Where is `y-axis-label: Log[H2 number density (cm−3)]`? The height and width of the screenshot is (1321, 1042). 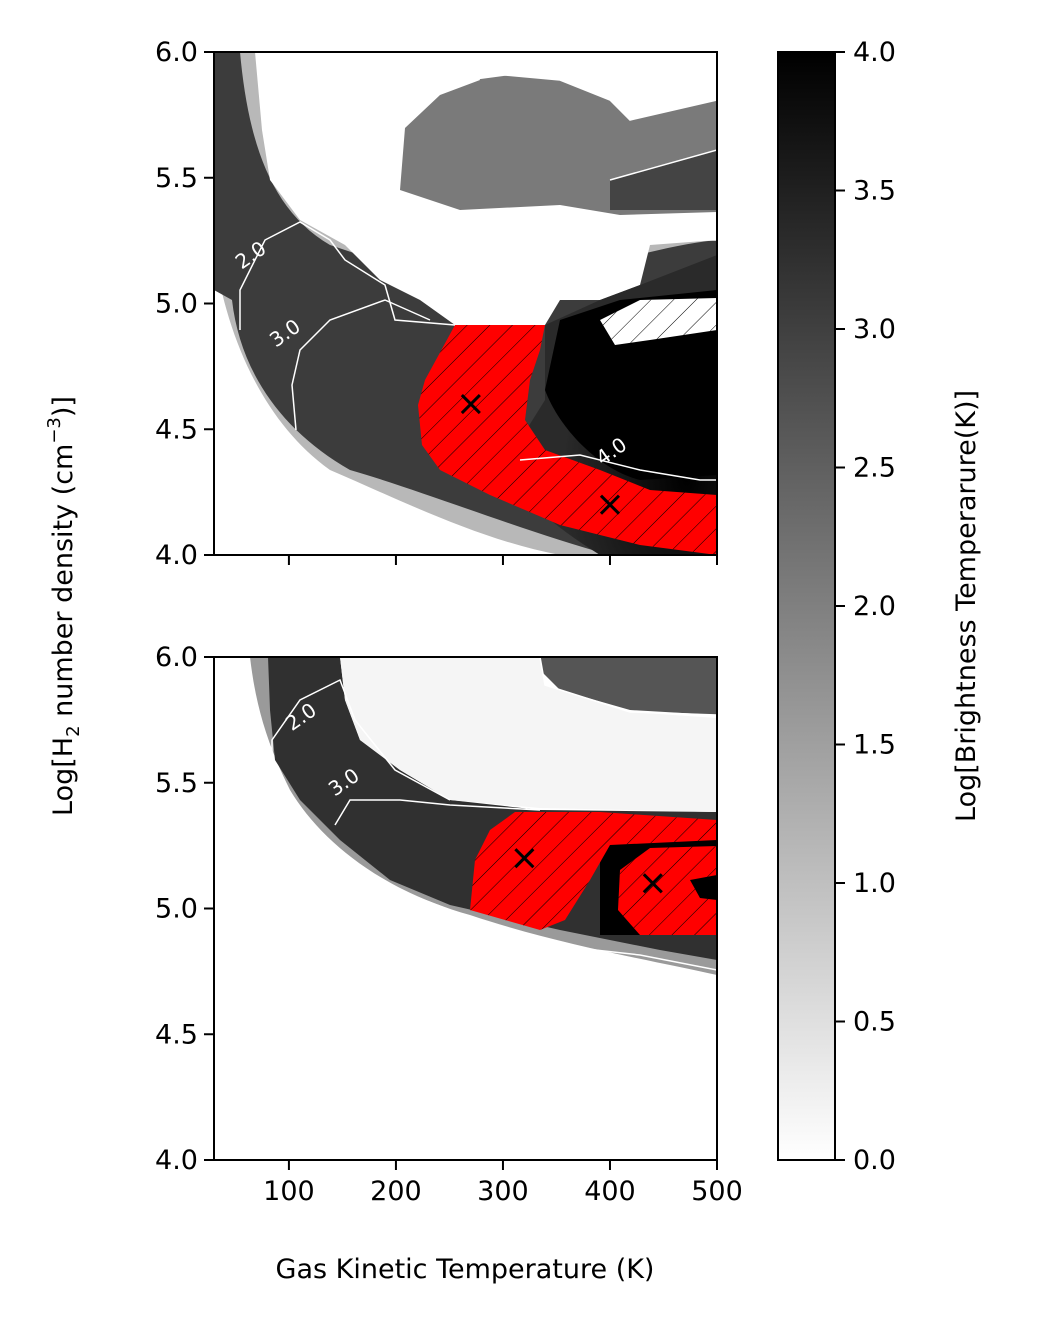 y-axis-label: Log[H2 number density (cm−3)] is located at coordinates (64, 606).